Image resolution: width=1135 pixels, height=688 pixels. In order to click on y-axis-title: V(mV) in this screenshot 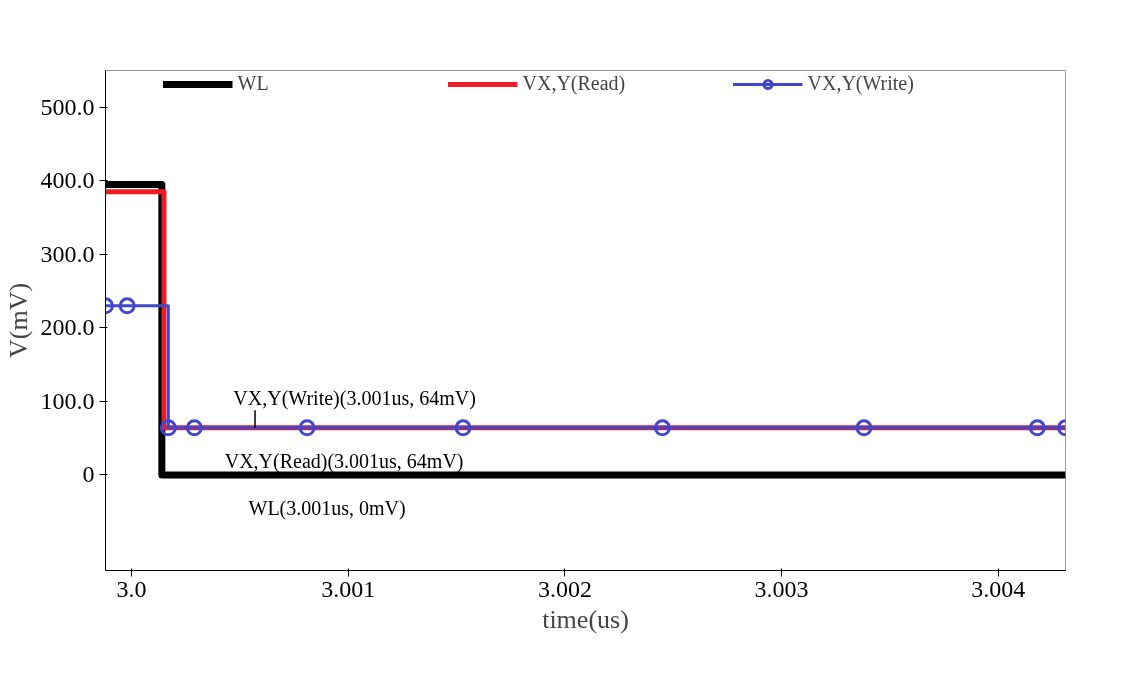, I will do `click(18, 320)`.